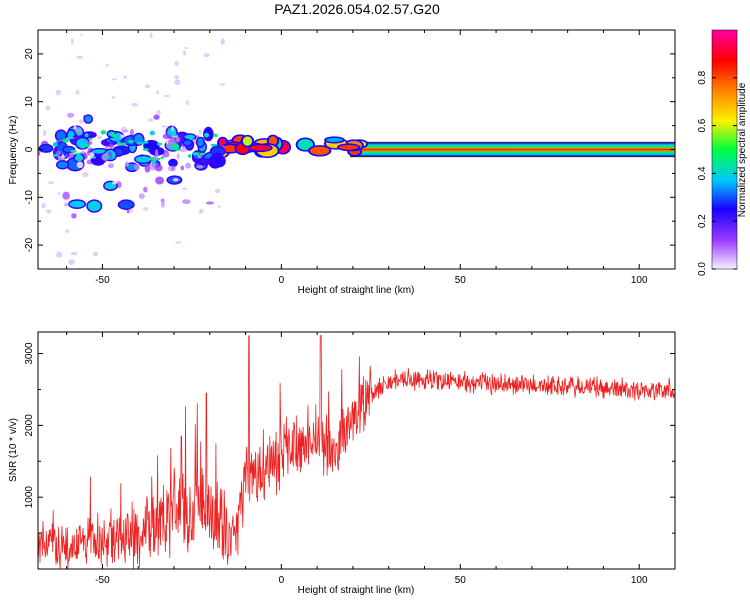 The height and width of the screenshot is (600, 750). What do you see at coordinates (356, 290) in the screenshot?
I see `spectrogram-x-label: Height of straight line (km)` at bounding box center [356, 290].